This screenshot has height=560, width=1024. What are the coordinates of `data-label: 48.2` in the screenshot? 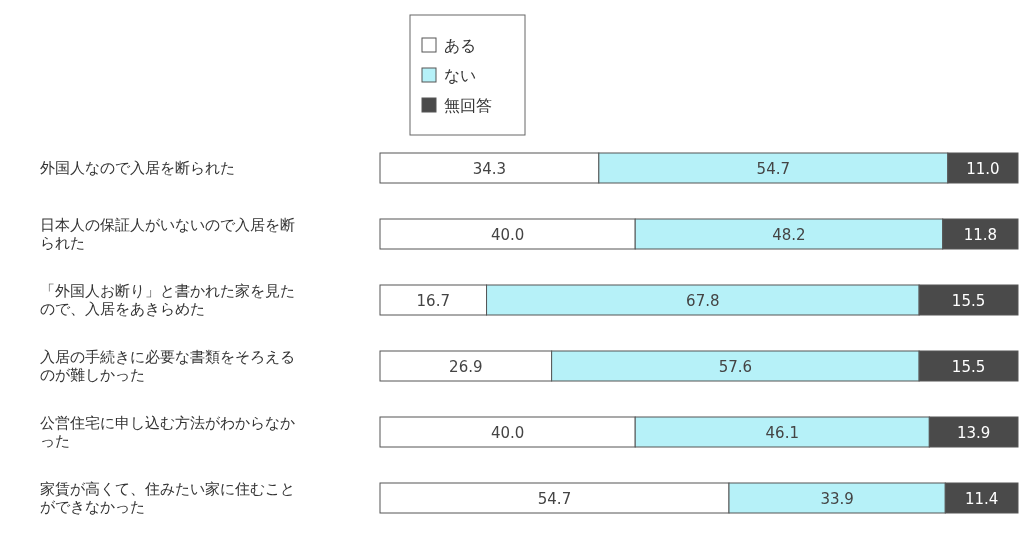 It's located at (789, 234).